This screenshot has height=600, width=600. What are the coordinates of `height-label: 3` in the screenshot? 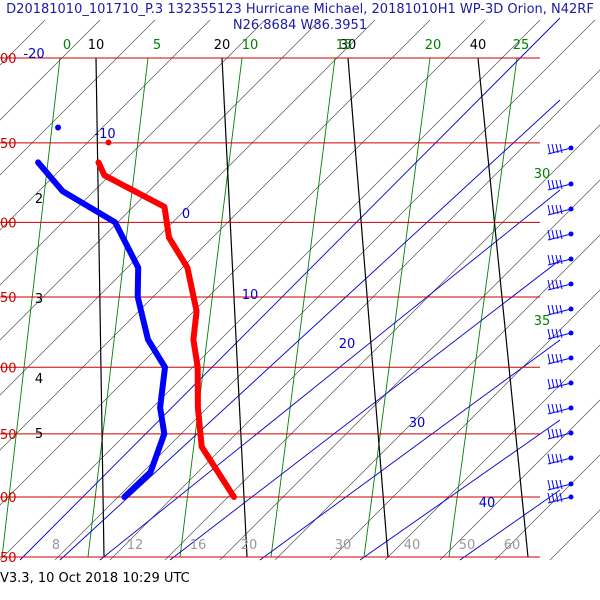 It's located at (39, 299).